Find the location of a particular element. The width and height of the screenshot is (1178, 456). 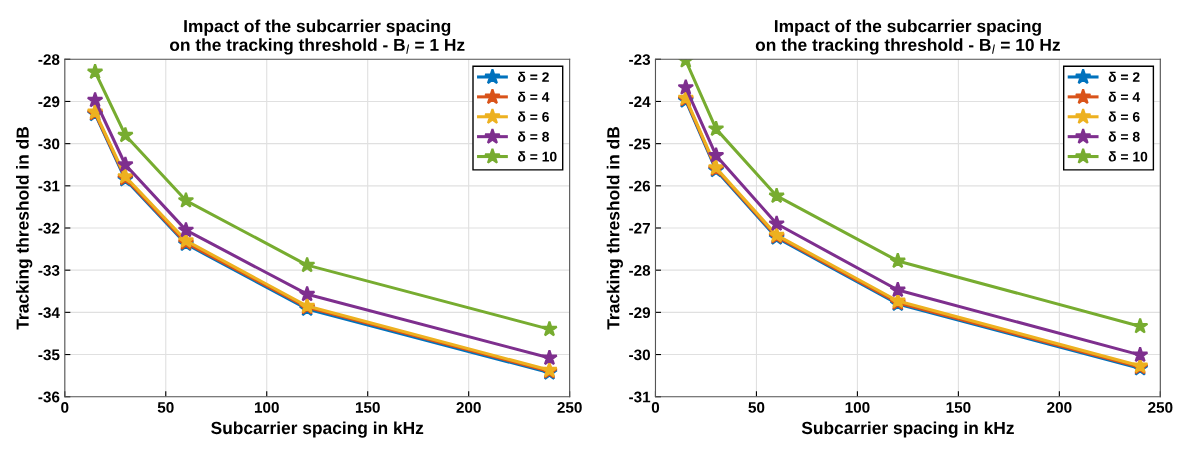

y-tick-label: -26 is located at coordinates (640, 186).